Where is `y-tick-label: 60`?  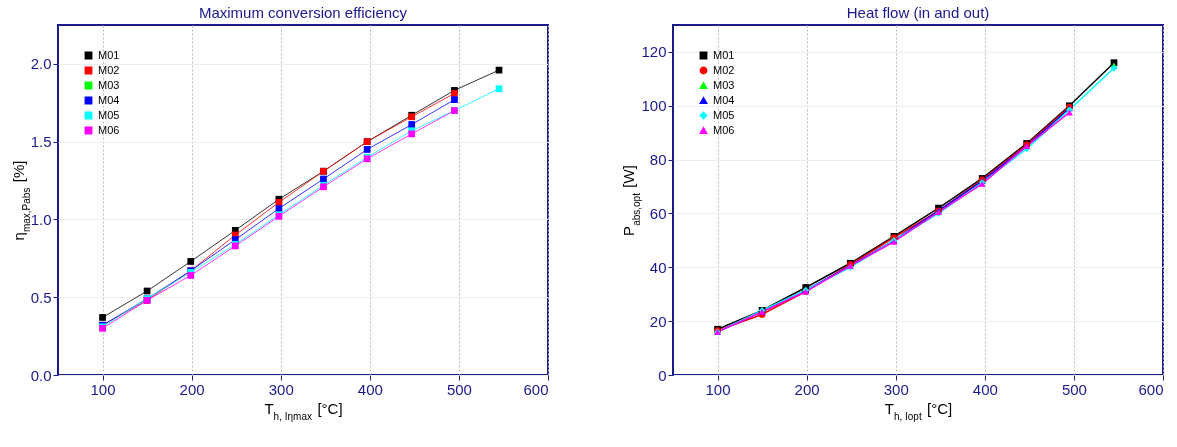
y-tick-label: 60 is located at coordinates (658, 213).